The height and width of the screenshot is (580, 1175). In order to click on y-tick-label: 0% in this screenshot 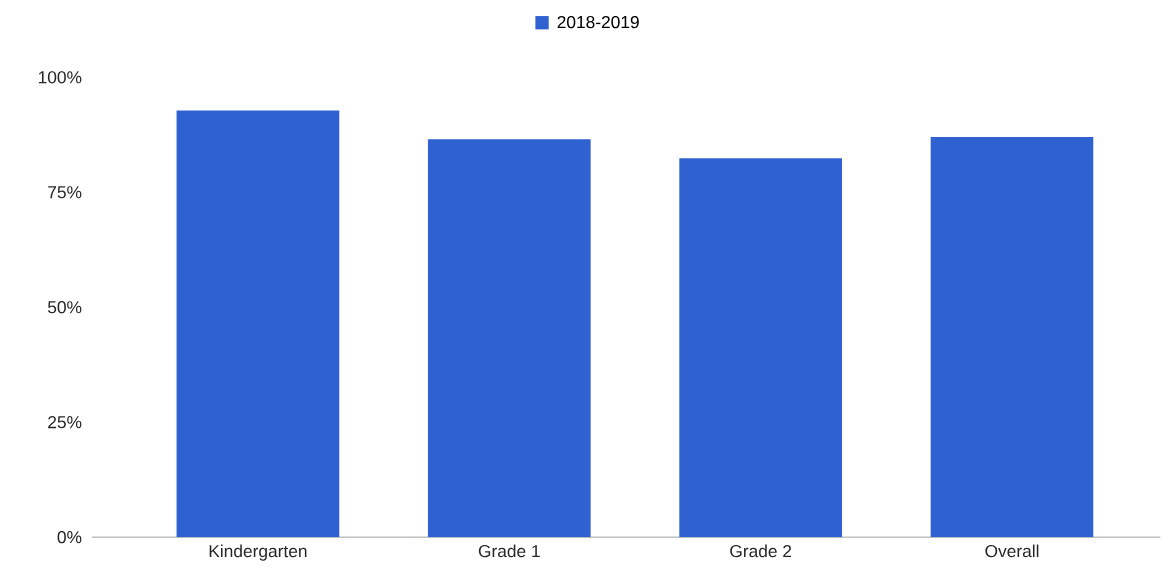, I will do `click(69, 537)`.